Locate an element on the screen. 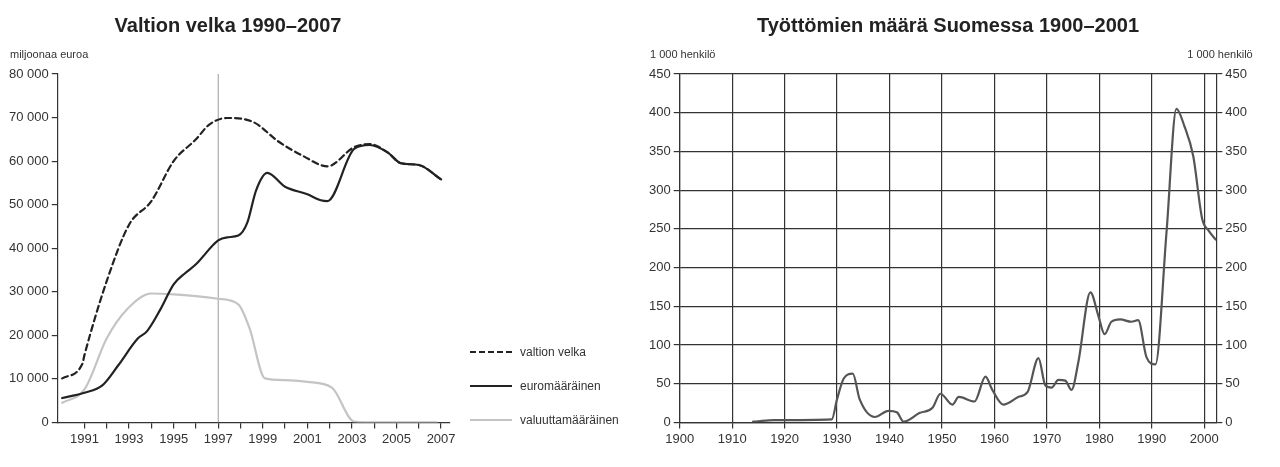 The height and width of the screenshot is (467, 1280). x-tick-label: 1999 is located at coordinates (263, 438).